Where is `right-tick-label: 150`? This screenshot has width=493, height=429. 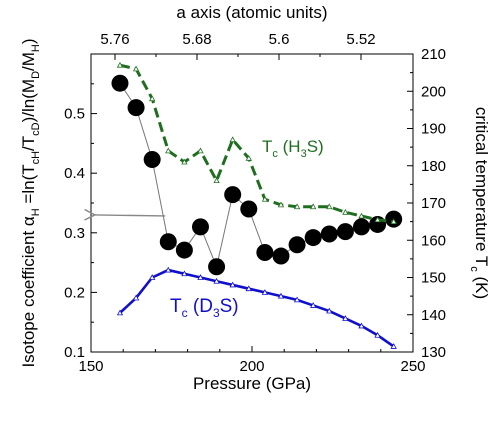 right-tick-label: 150 is located at coordinates (433, 278).